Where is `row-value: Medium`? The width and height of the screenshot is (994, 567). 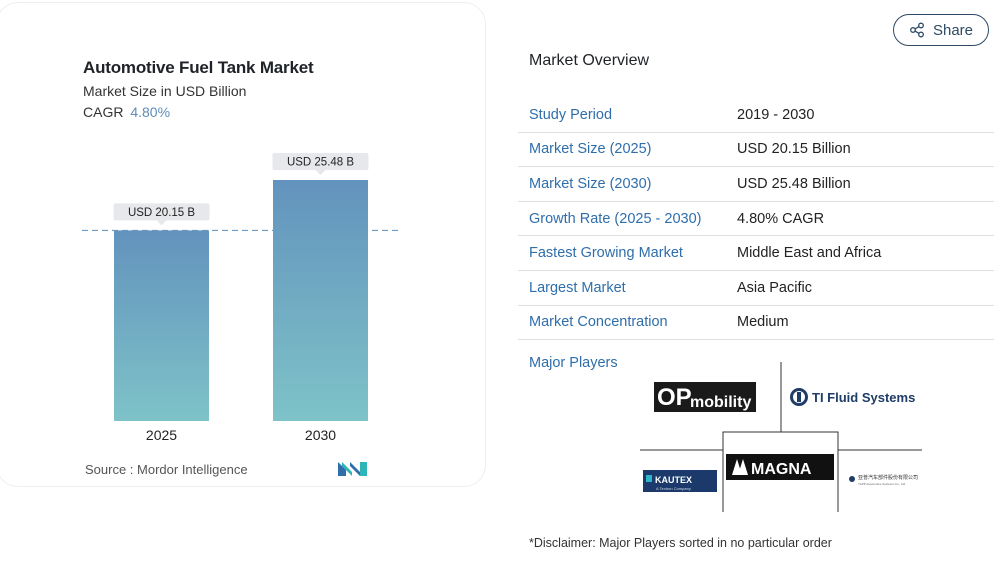 row-value: Medium is located at coordinates (763, 322).